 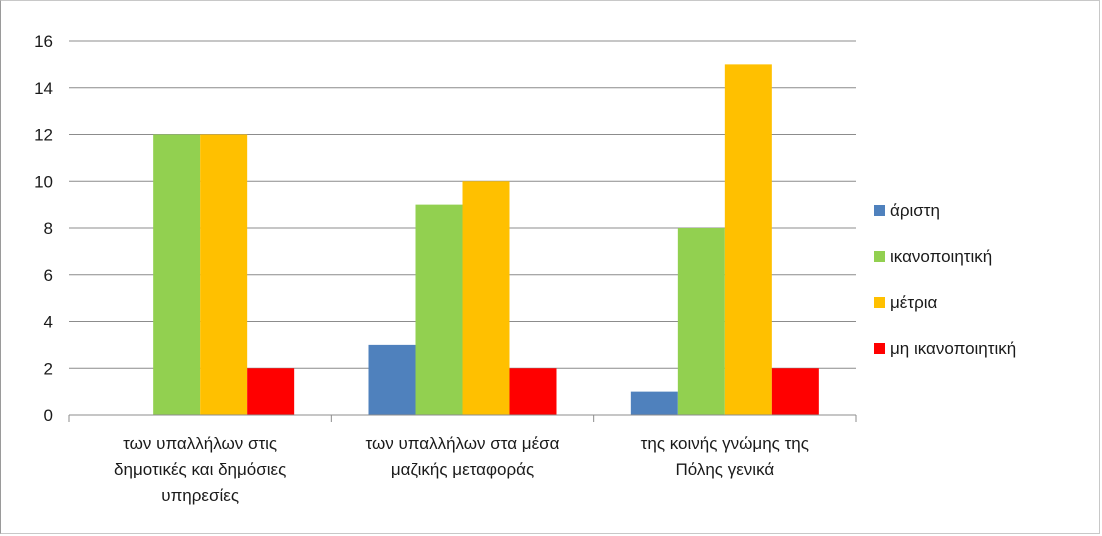 I want to click on category-label: δημοτικές και δημόσιες, so click(x=200, y=469).